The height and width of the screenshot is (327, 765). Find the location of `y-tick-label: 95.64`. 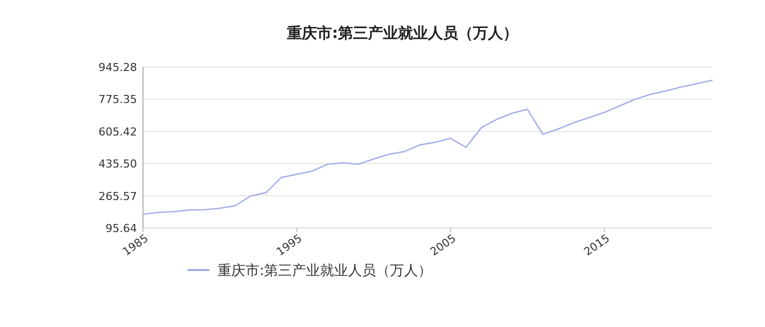

y-tick-label: 95.64 is located at coordinates (121, 228).